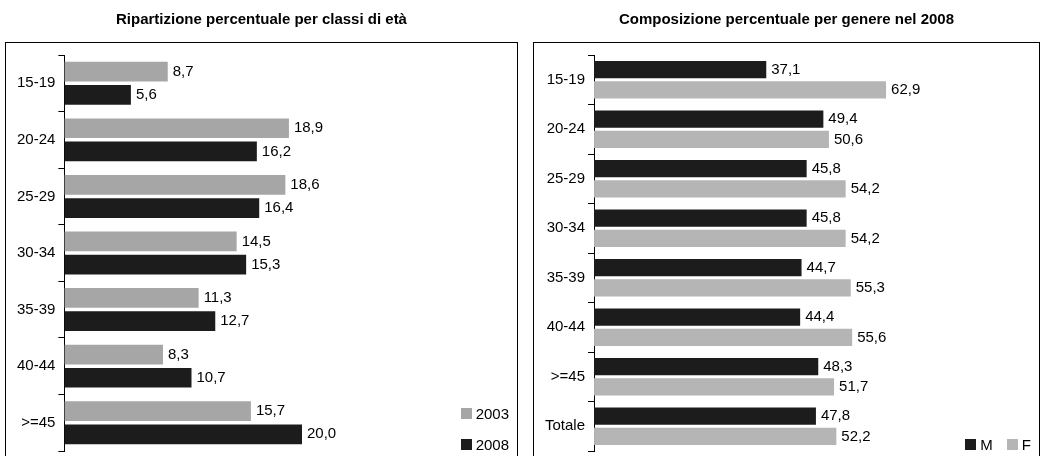 The width and height of the screenshot is (1043, 456). What do you see at coordinates (870, 287) in the screenshot?
I see `data-label: 55,3` at bounding box center [870, 287].